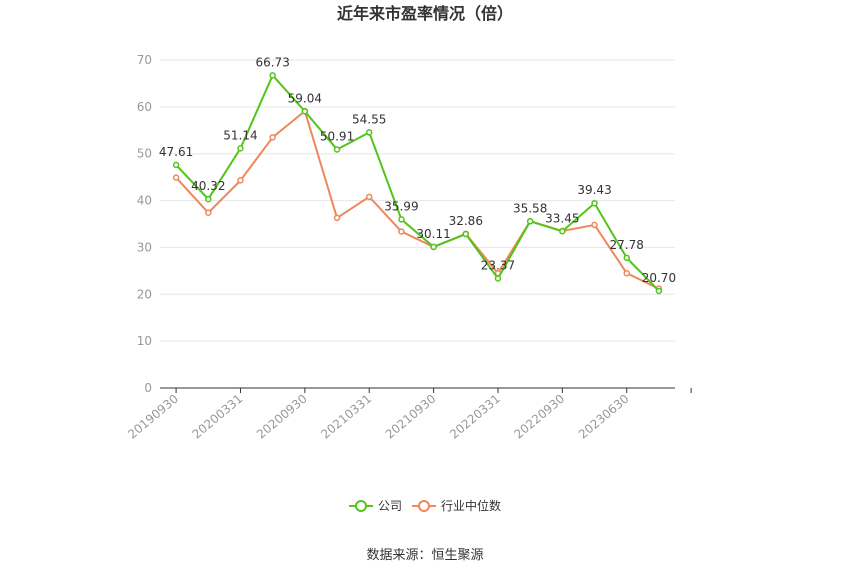  Describe the element at coordinates (390, 506) in the screenshot. I see `legend-label: 公司` at that location.